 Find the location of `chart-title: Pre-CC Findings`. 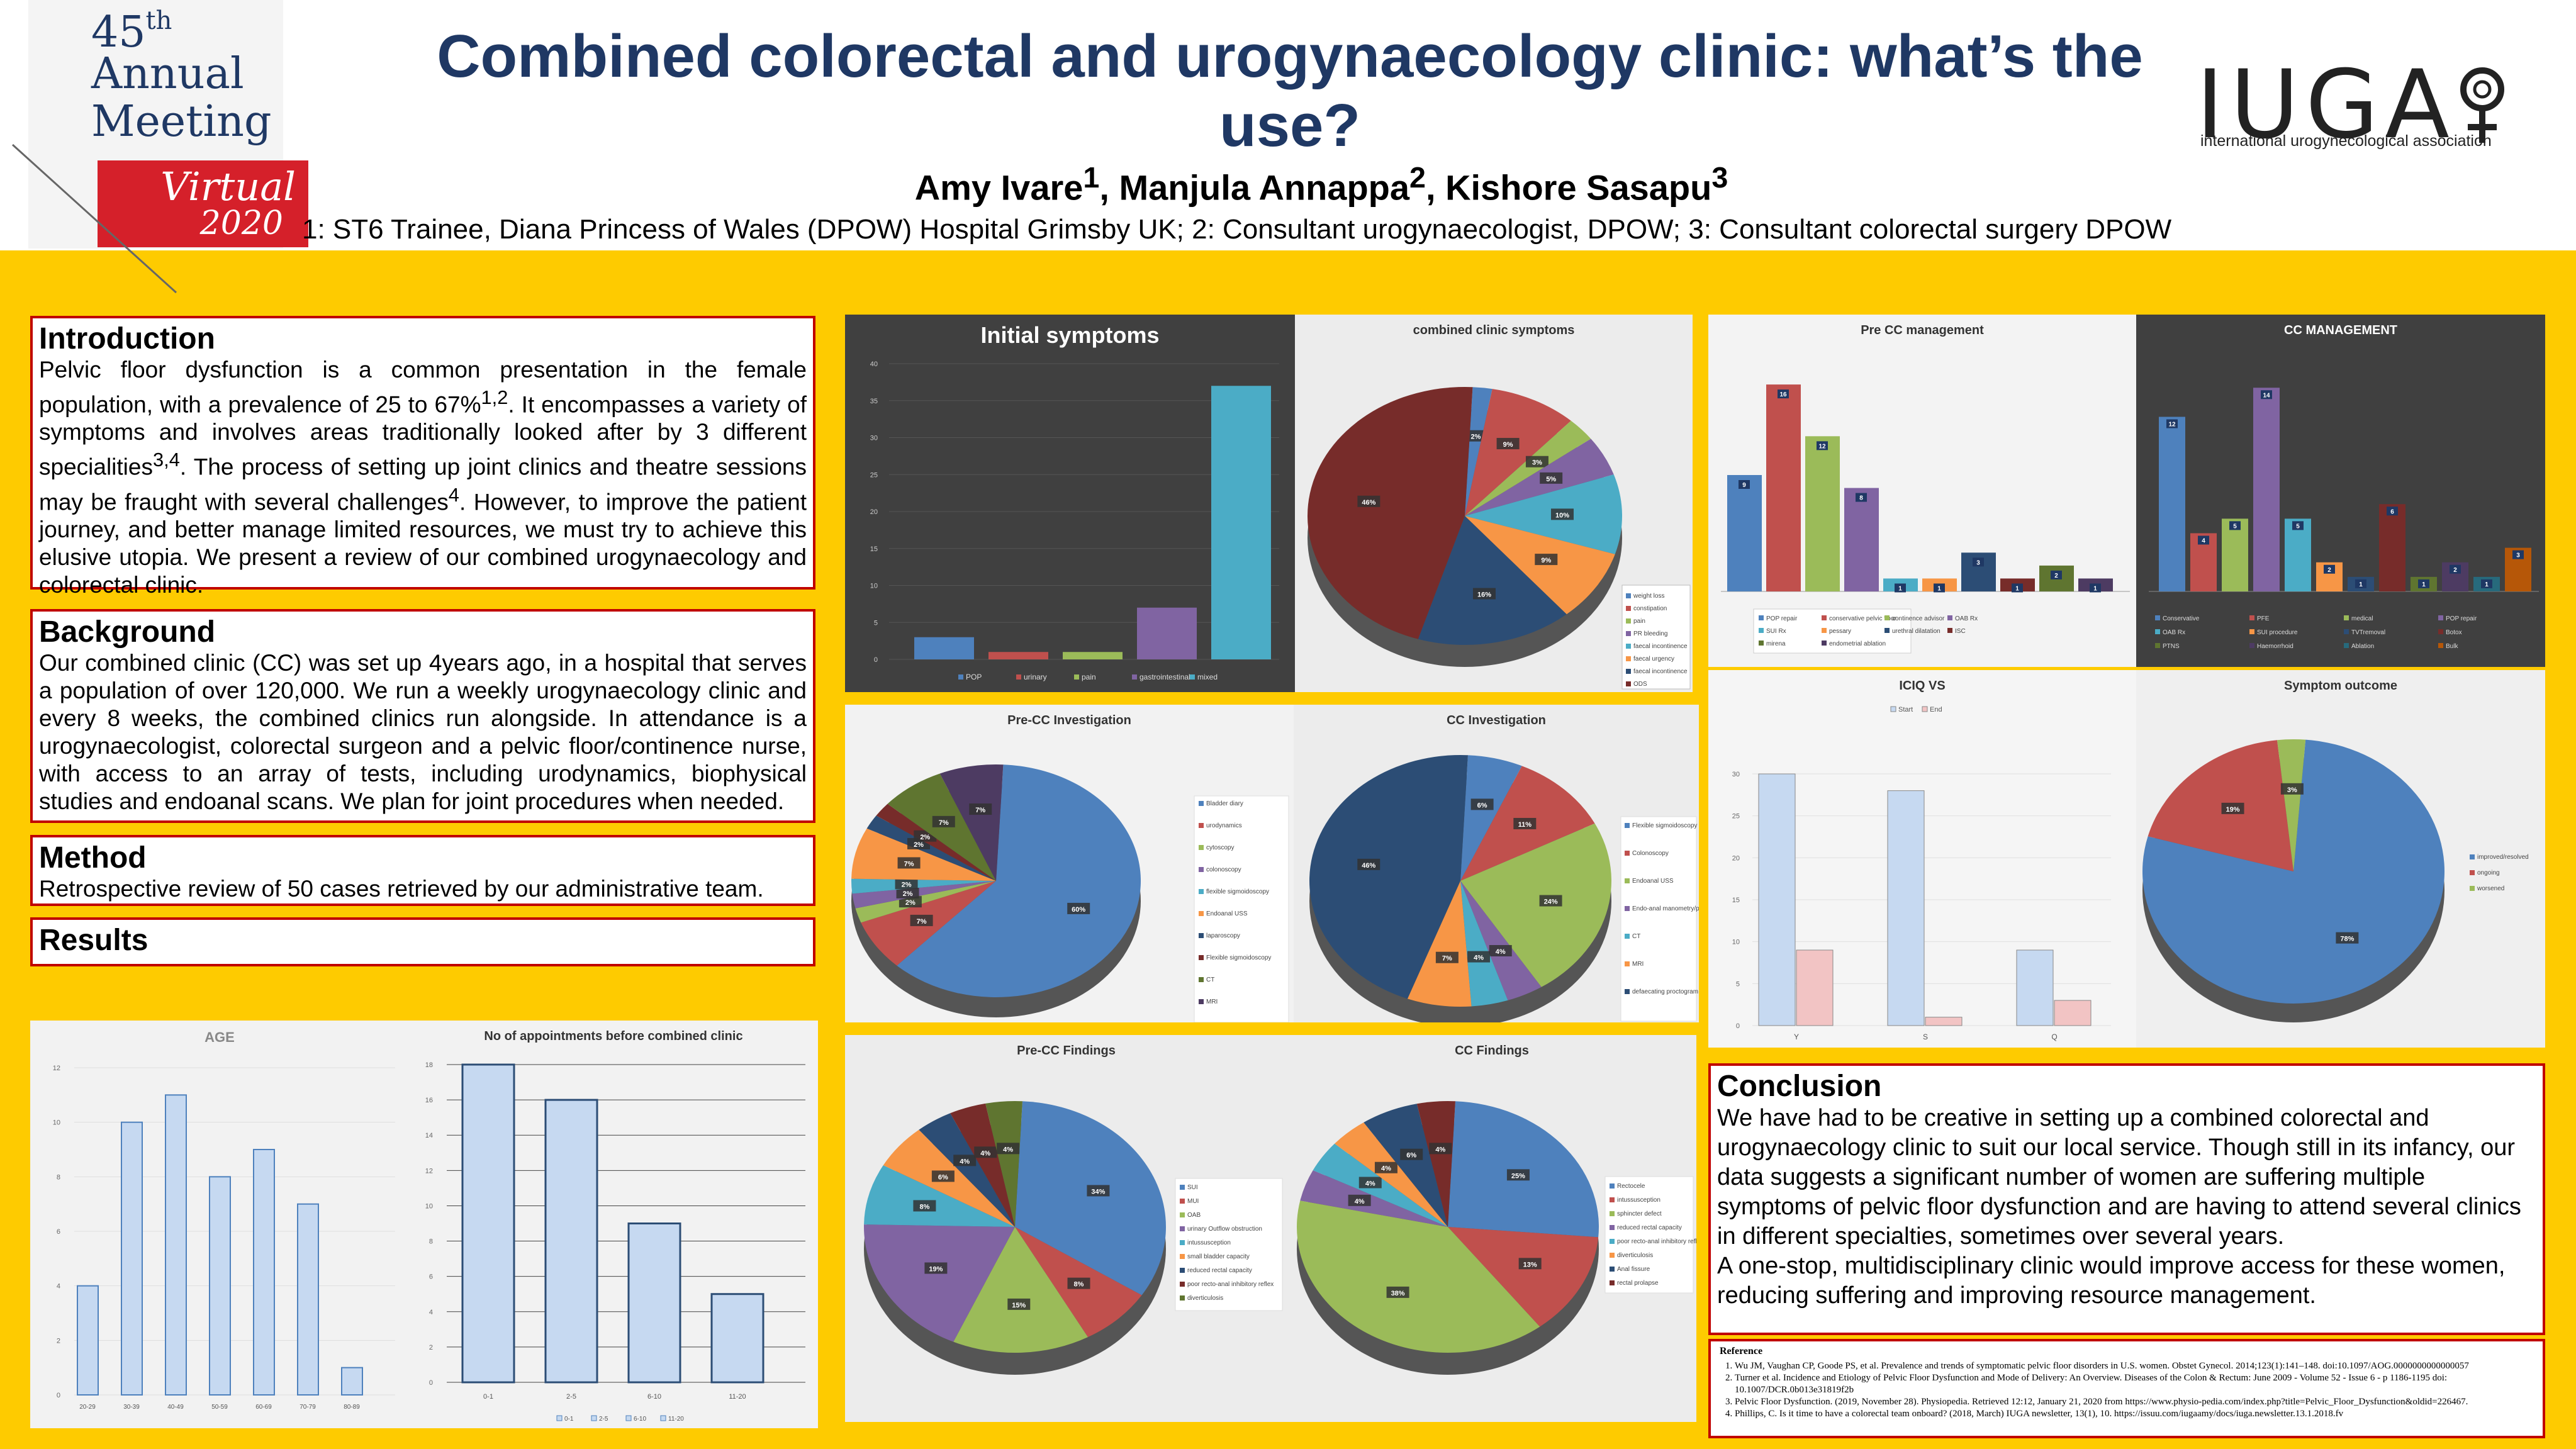

chart-title: Pre-CC Findings is located at coordinates (1066, 1051).